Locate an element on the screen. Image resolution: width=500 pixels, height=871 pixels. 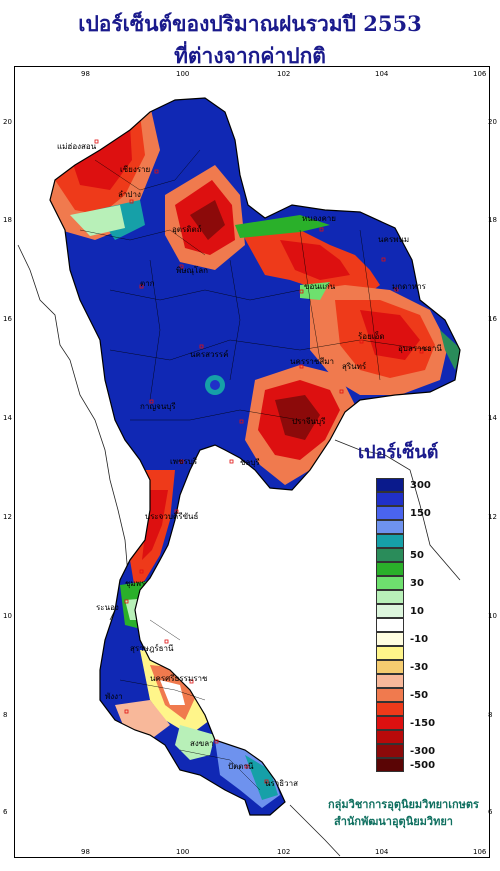
province-label: แม่ฮ่องสอน is located at coordinates (77, 146).